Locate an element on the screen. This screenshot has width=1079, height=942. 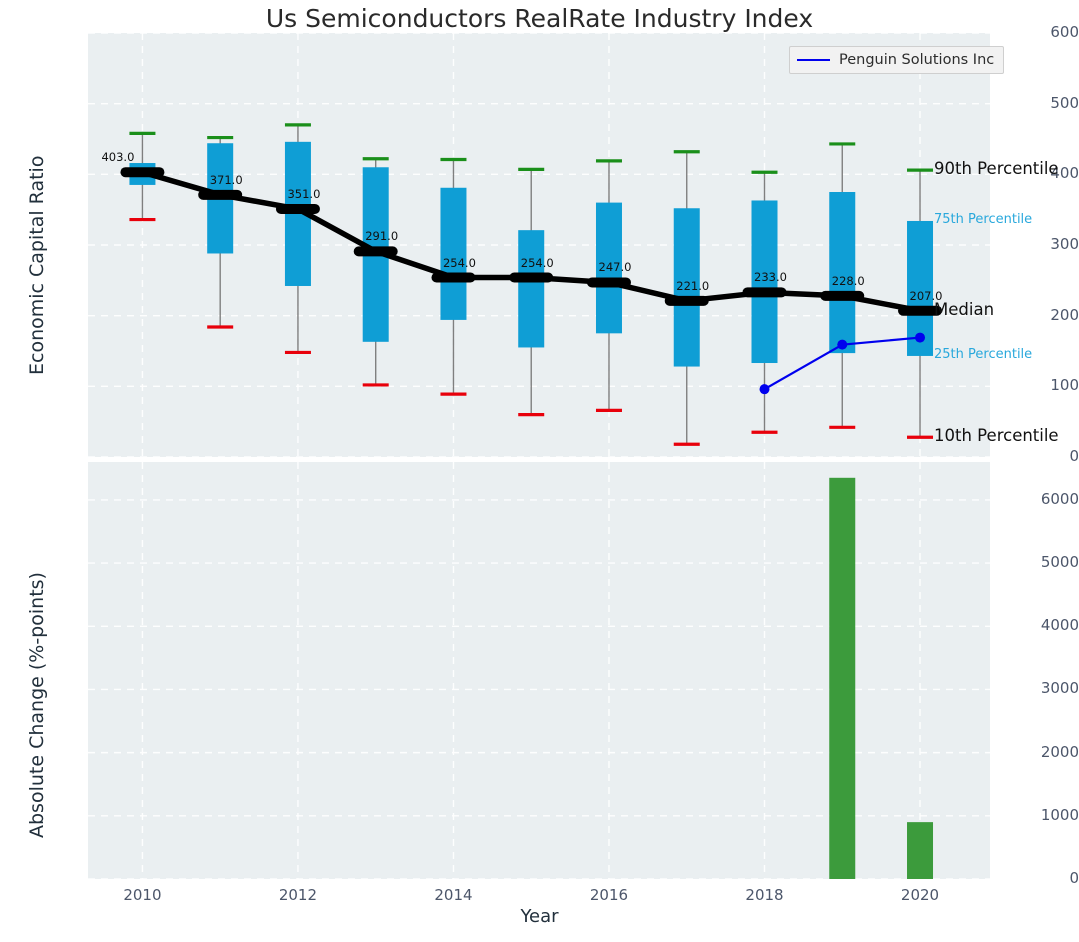
y-tick-label: 3000 is located at coordinates (1059, 688).